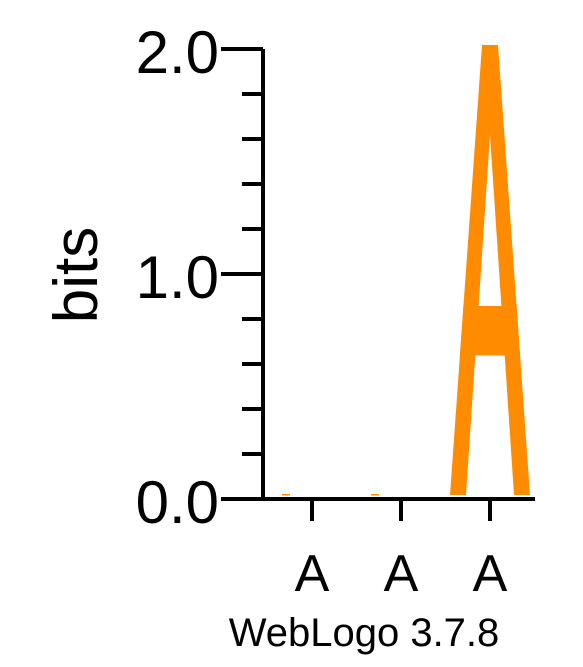 The image size is (583, 667). What do you see at coordinates (364, 633) in the screenshot?
I see `footer-label: WebLogo 3.7.8` at bounding box center [364, 633].